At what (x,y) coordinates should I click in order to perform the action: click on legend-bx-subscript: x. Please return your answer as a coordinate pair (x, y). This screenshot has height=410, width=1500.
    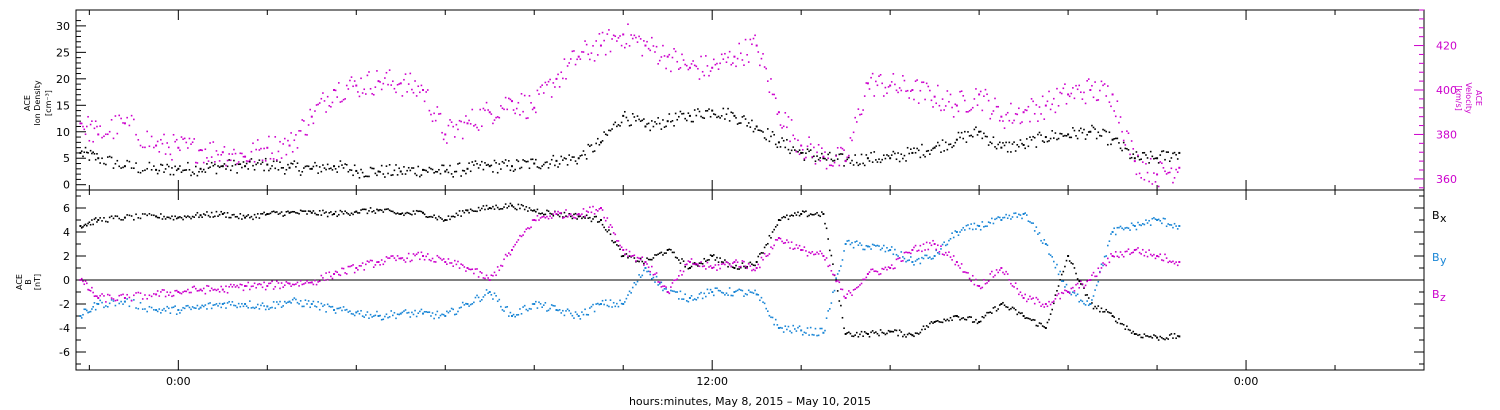
    Looking at the image, I should click on (1443, 218).